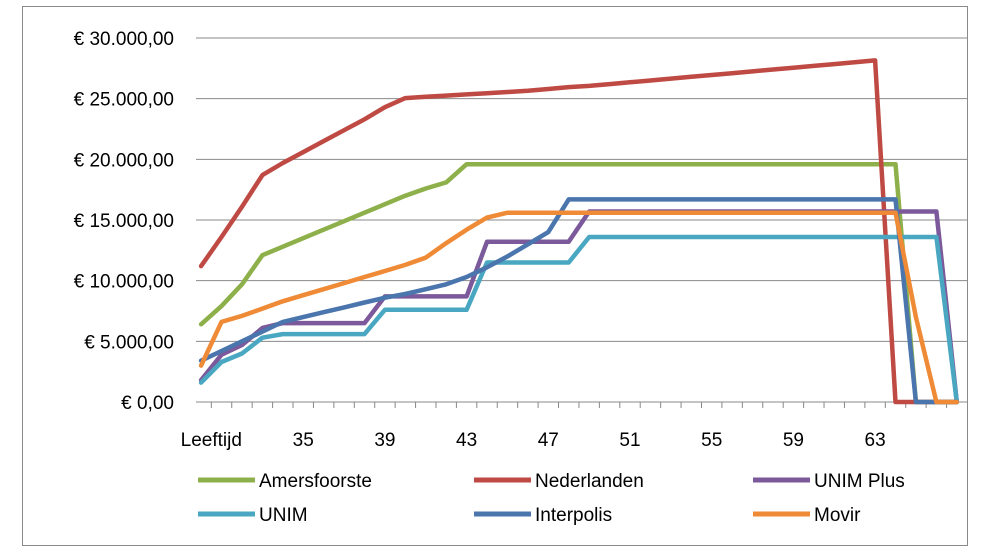 The height and width of the screenshot is (546, 985). I want to click on y-tick-label: € 30.000,00, so click(124, 39).